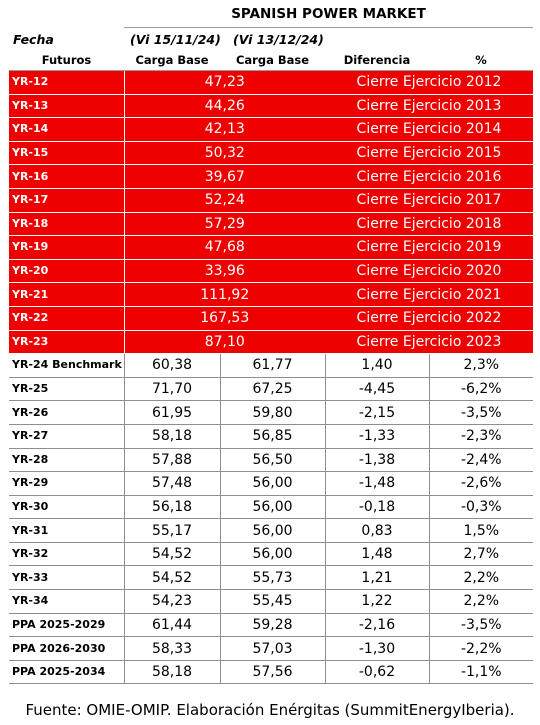  Describe the element at coordinates (429, 129) in the screenshot. I see `closing-note: Cierre Ejercicio 2014` at that location.